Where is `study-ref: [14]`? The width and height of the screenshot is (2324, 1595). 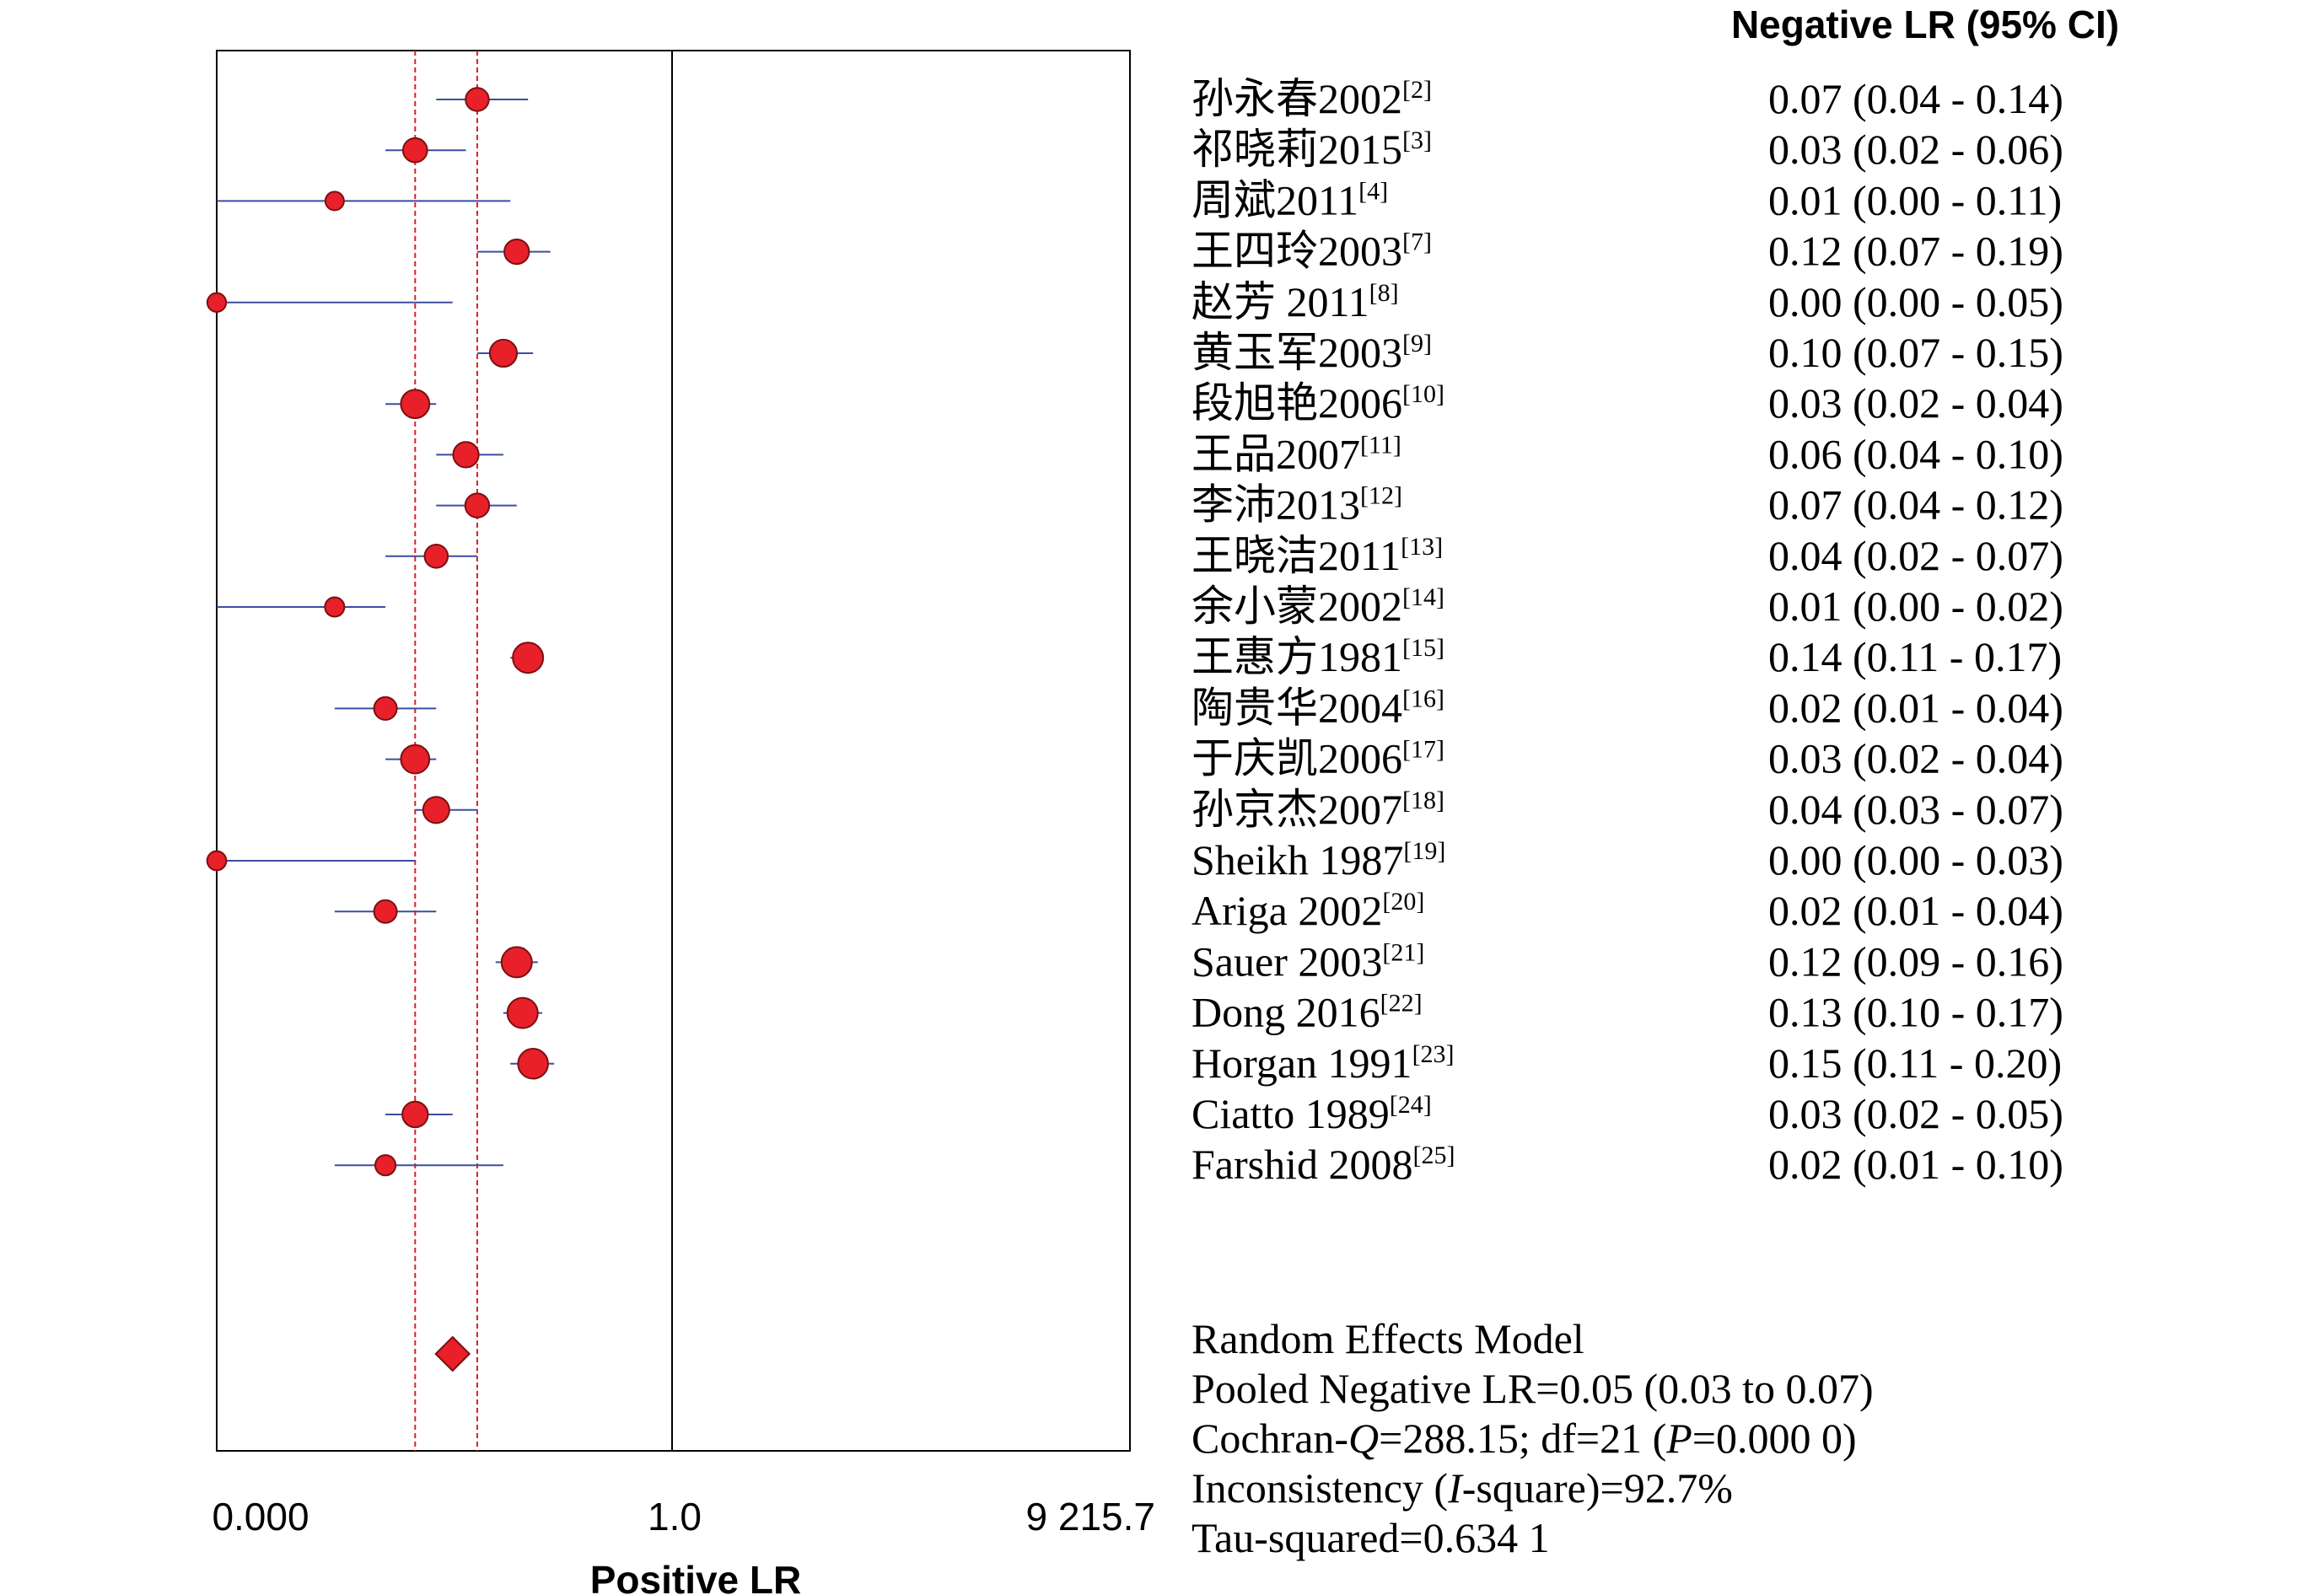
study-ref: [14] is located at coordinates (1423, 597).